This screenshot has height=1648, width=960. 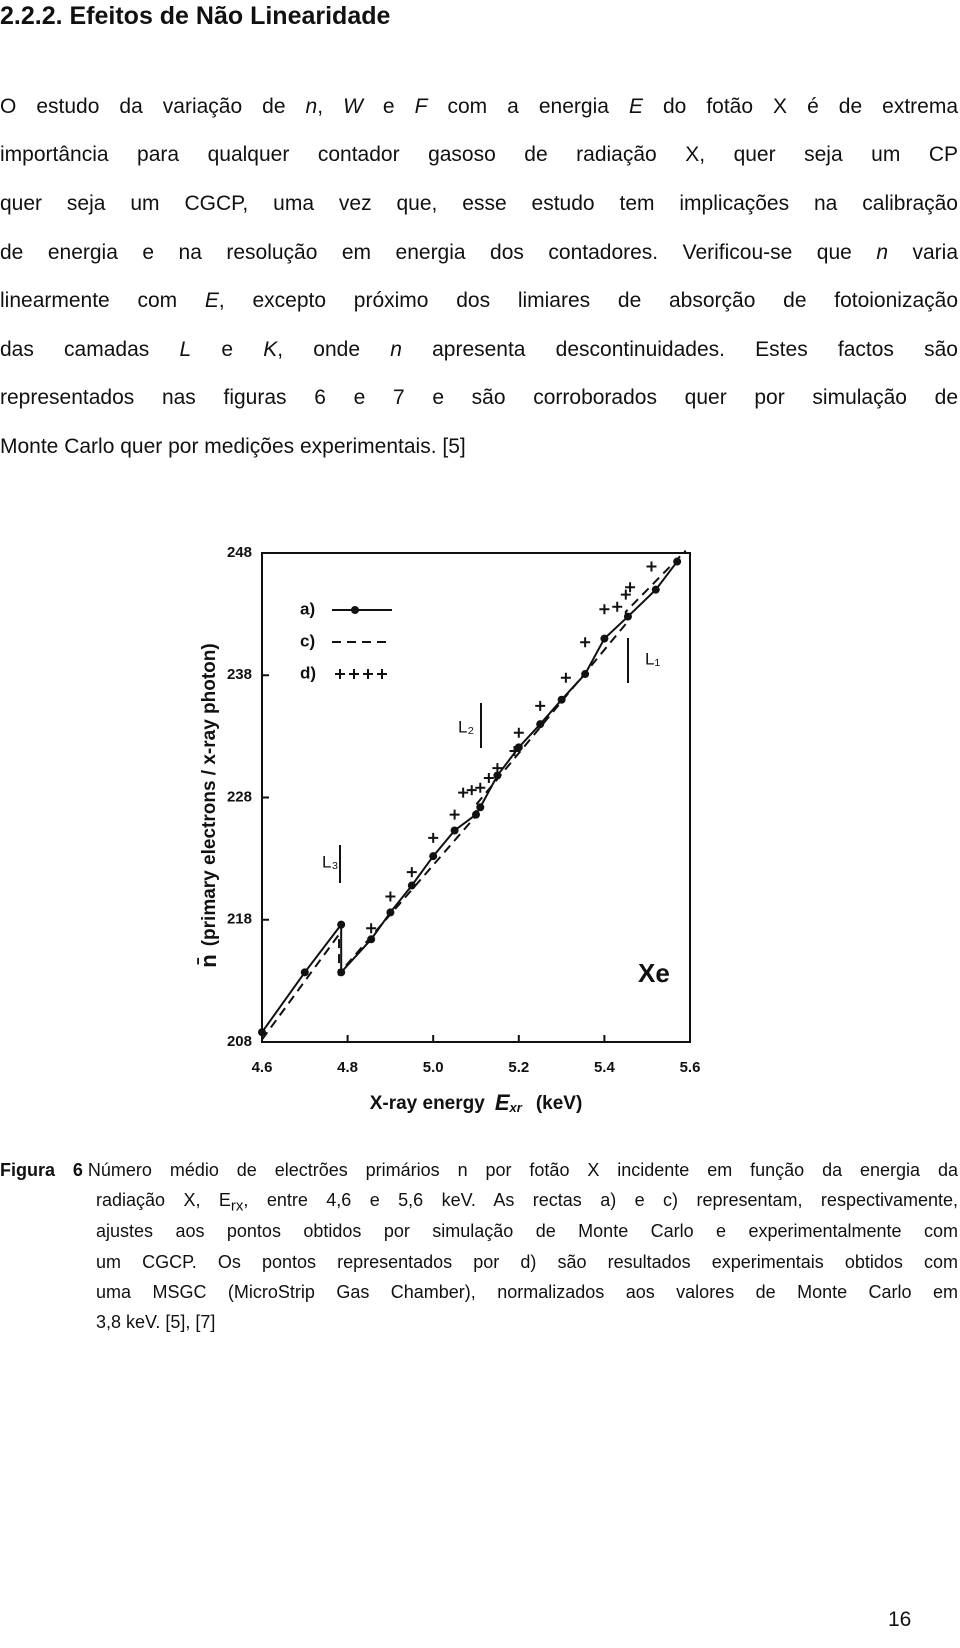 What do you see at coordinates (518, 1067) in the screenshot?
I see `x-tick-label: 5.2` at bounding box center [518, 1067].